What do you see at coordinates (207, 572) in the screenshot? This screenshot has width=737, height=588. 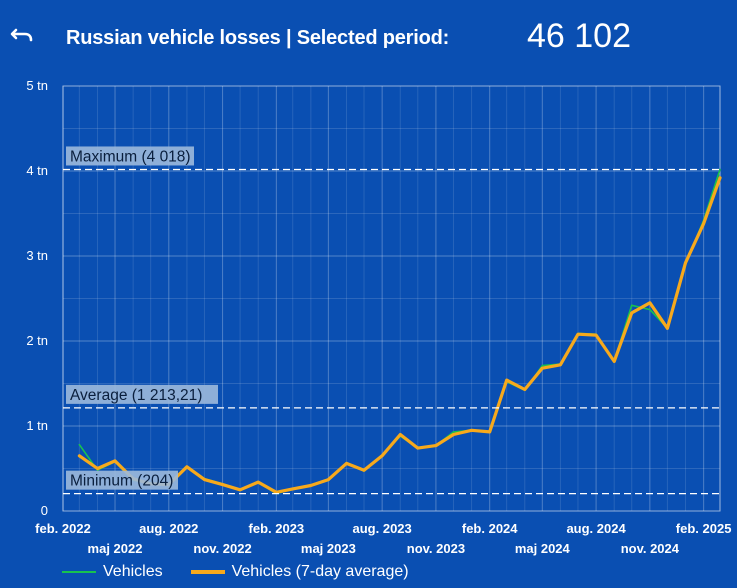 I see `legend-swatch-vehicles-avg` at bounding box center [207, 572].